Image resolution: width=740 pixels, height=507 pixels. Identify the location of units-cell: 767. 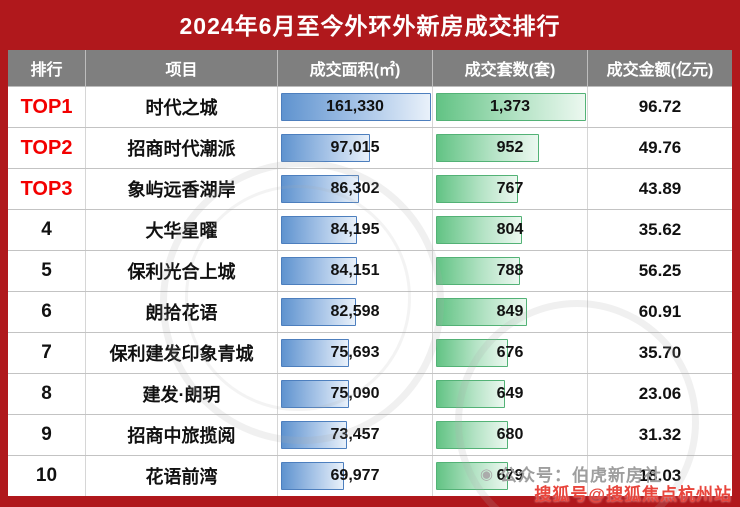
(510, 189).